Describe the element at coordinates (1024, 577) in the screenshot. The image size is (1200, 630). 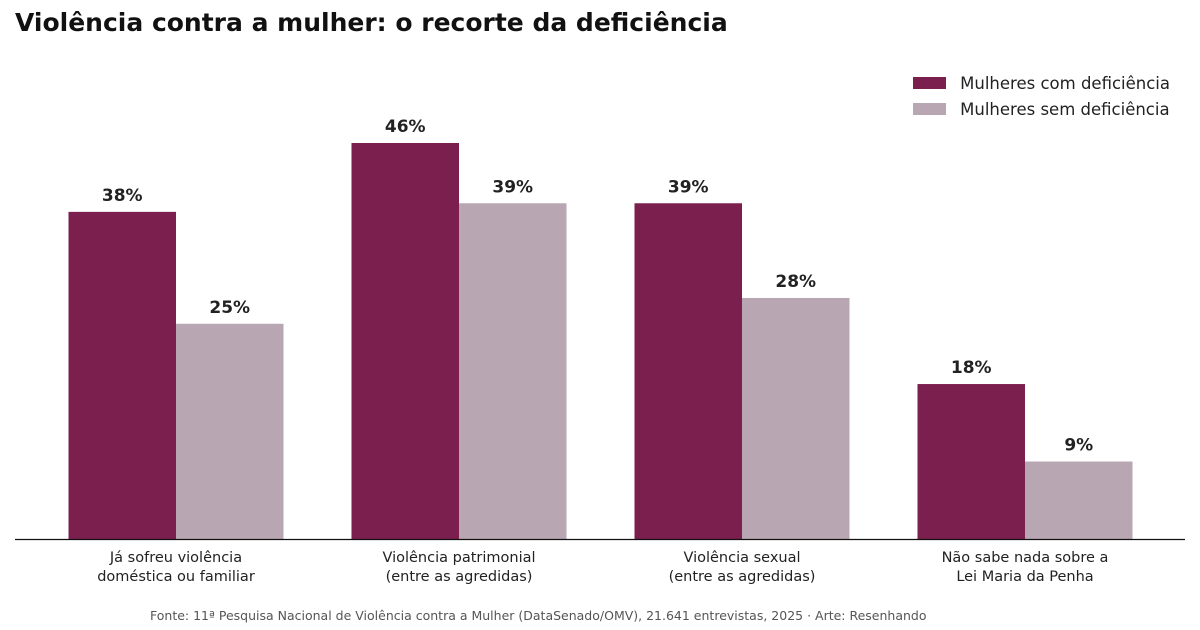
I see `category-label: Lei Maria da Penha` at that location.